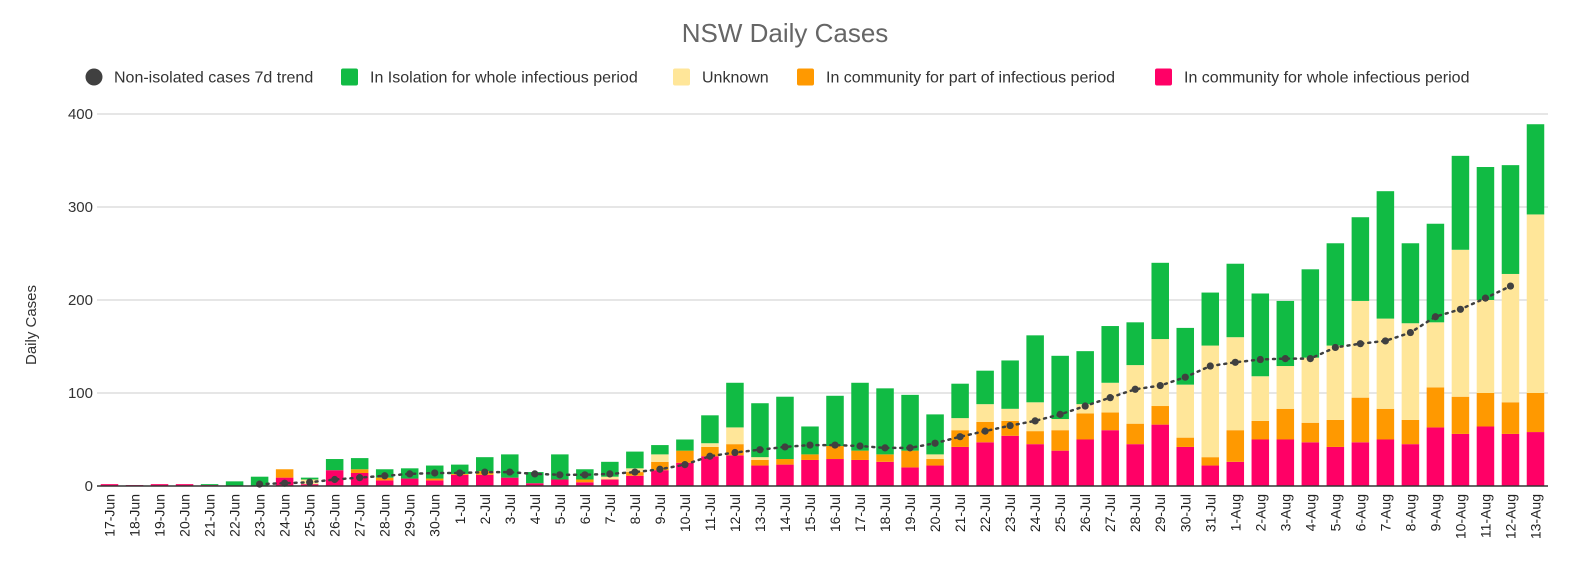  What do you see at coordinates (681, 77) in the screenshot?
I see `legend-marker` at bounding box center [681, 77].